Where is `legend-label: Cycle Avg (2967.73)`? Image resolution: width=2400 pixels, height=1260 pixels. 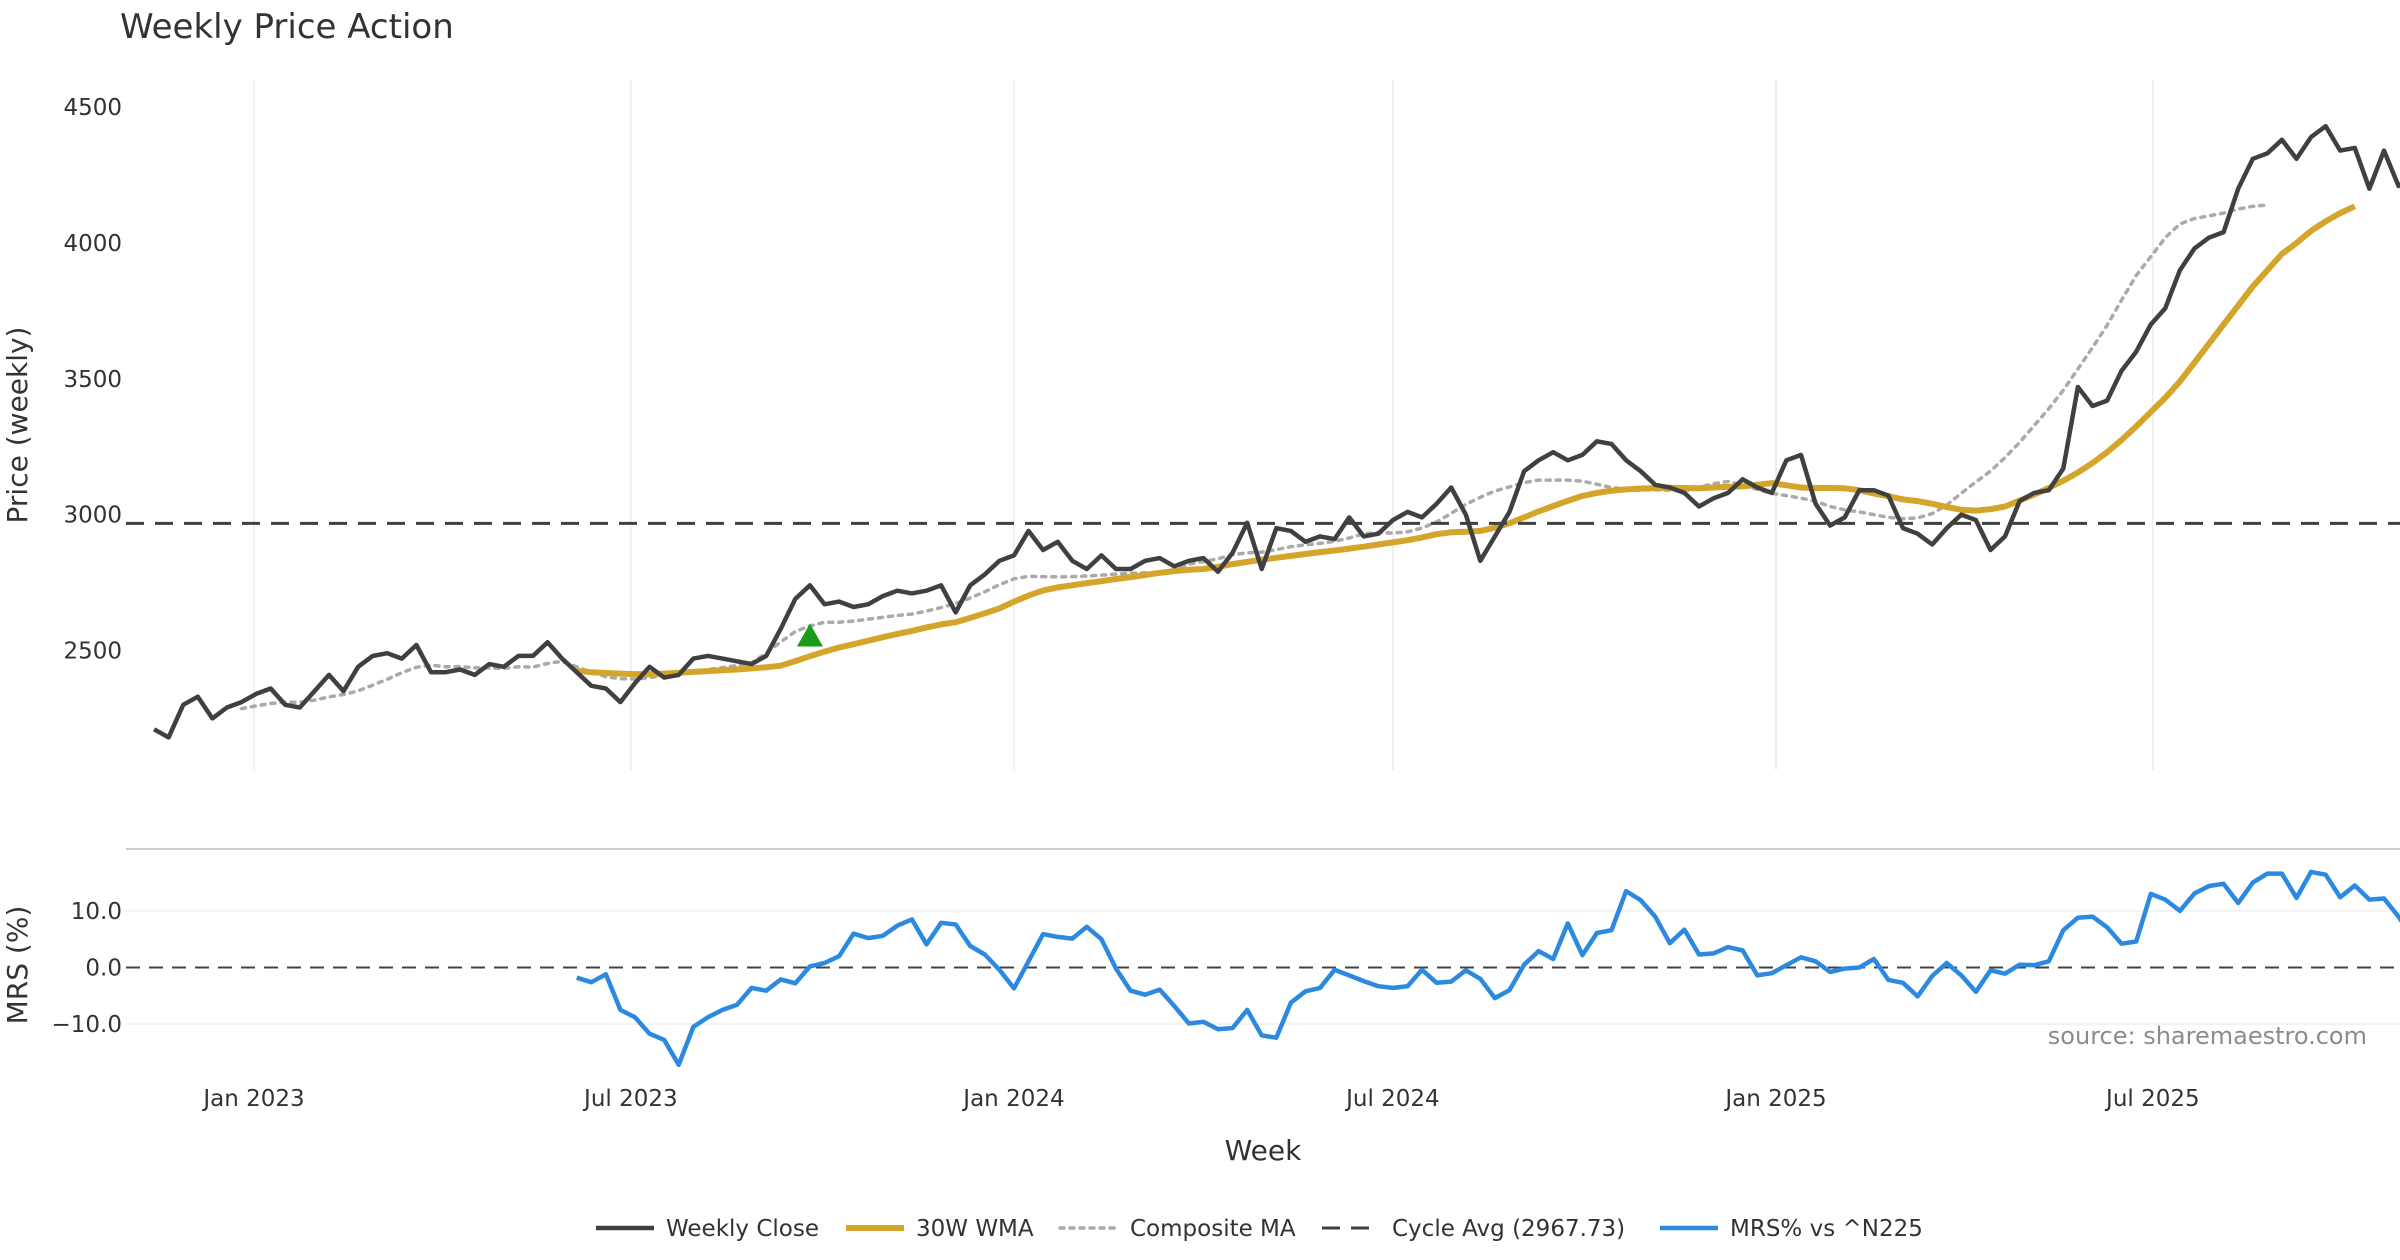
legend-label: Cycle Avg (2967.73) is located at coordinates (1508, 1229).